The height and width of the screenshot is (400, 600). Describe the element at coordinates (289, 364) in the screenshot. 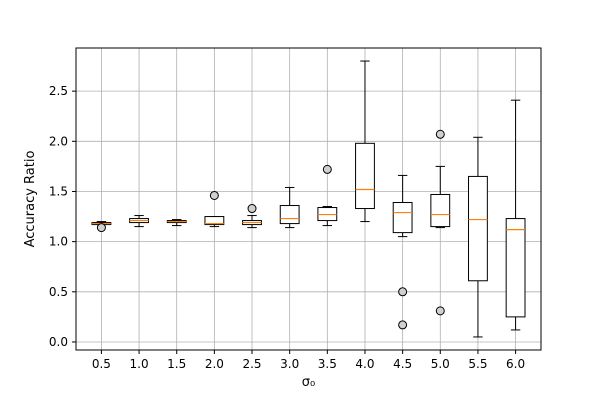

I see `x-tick-label: 3.0` at that location.